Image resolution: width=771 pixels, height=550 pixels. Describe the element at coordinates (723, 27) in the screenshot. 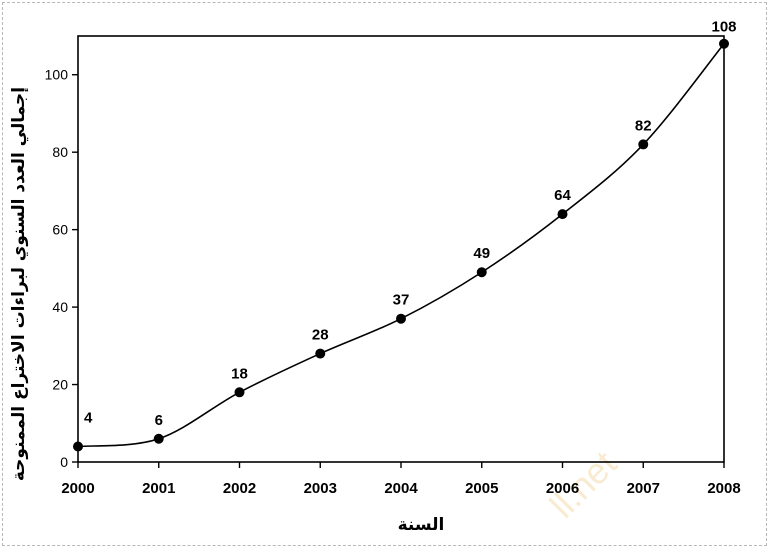

I see `data-label: 108` at that location.